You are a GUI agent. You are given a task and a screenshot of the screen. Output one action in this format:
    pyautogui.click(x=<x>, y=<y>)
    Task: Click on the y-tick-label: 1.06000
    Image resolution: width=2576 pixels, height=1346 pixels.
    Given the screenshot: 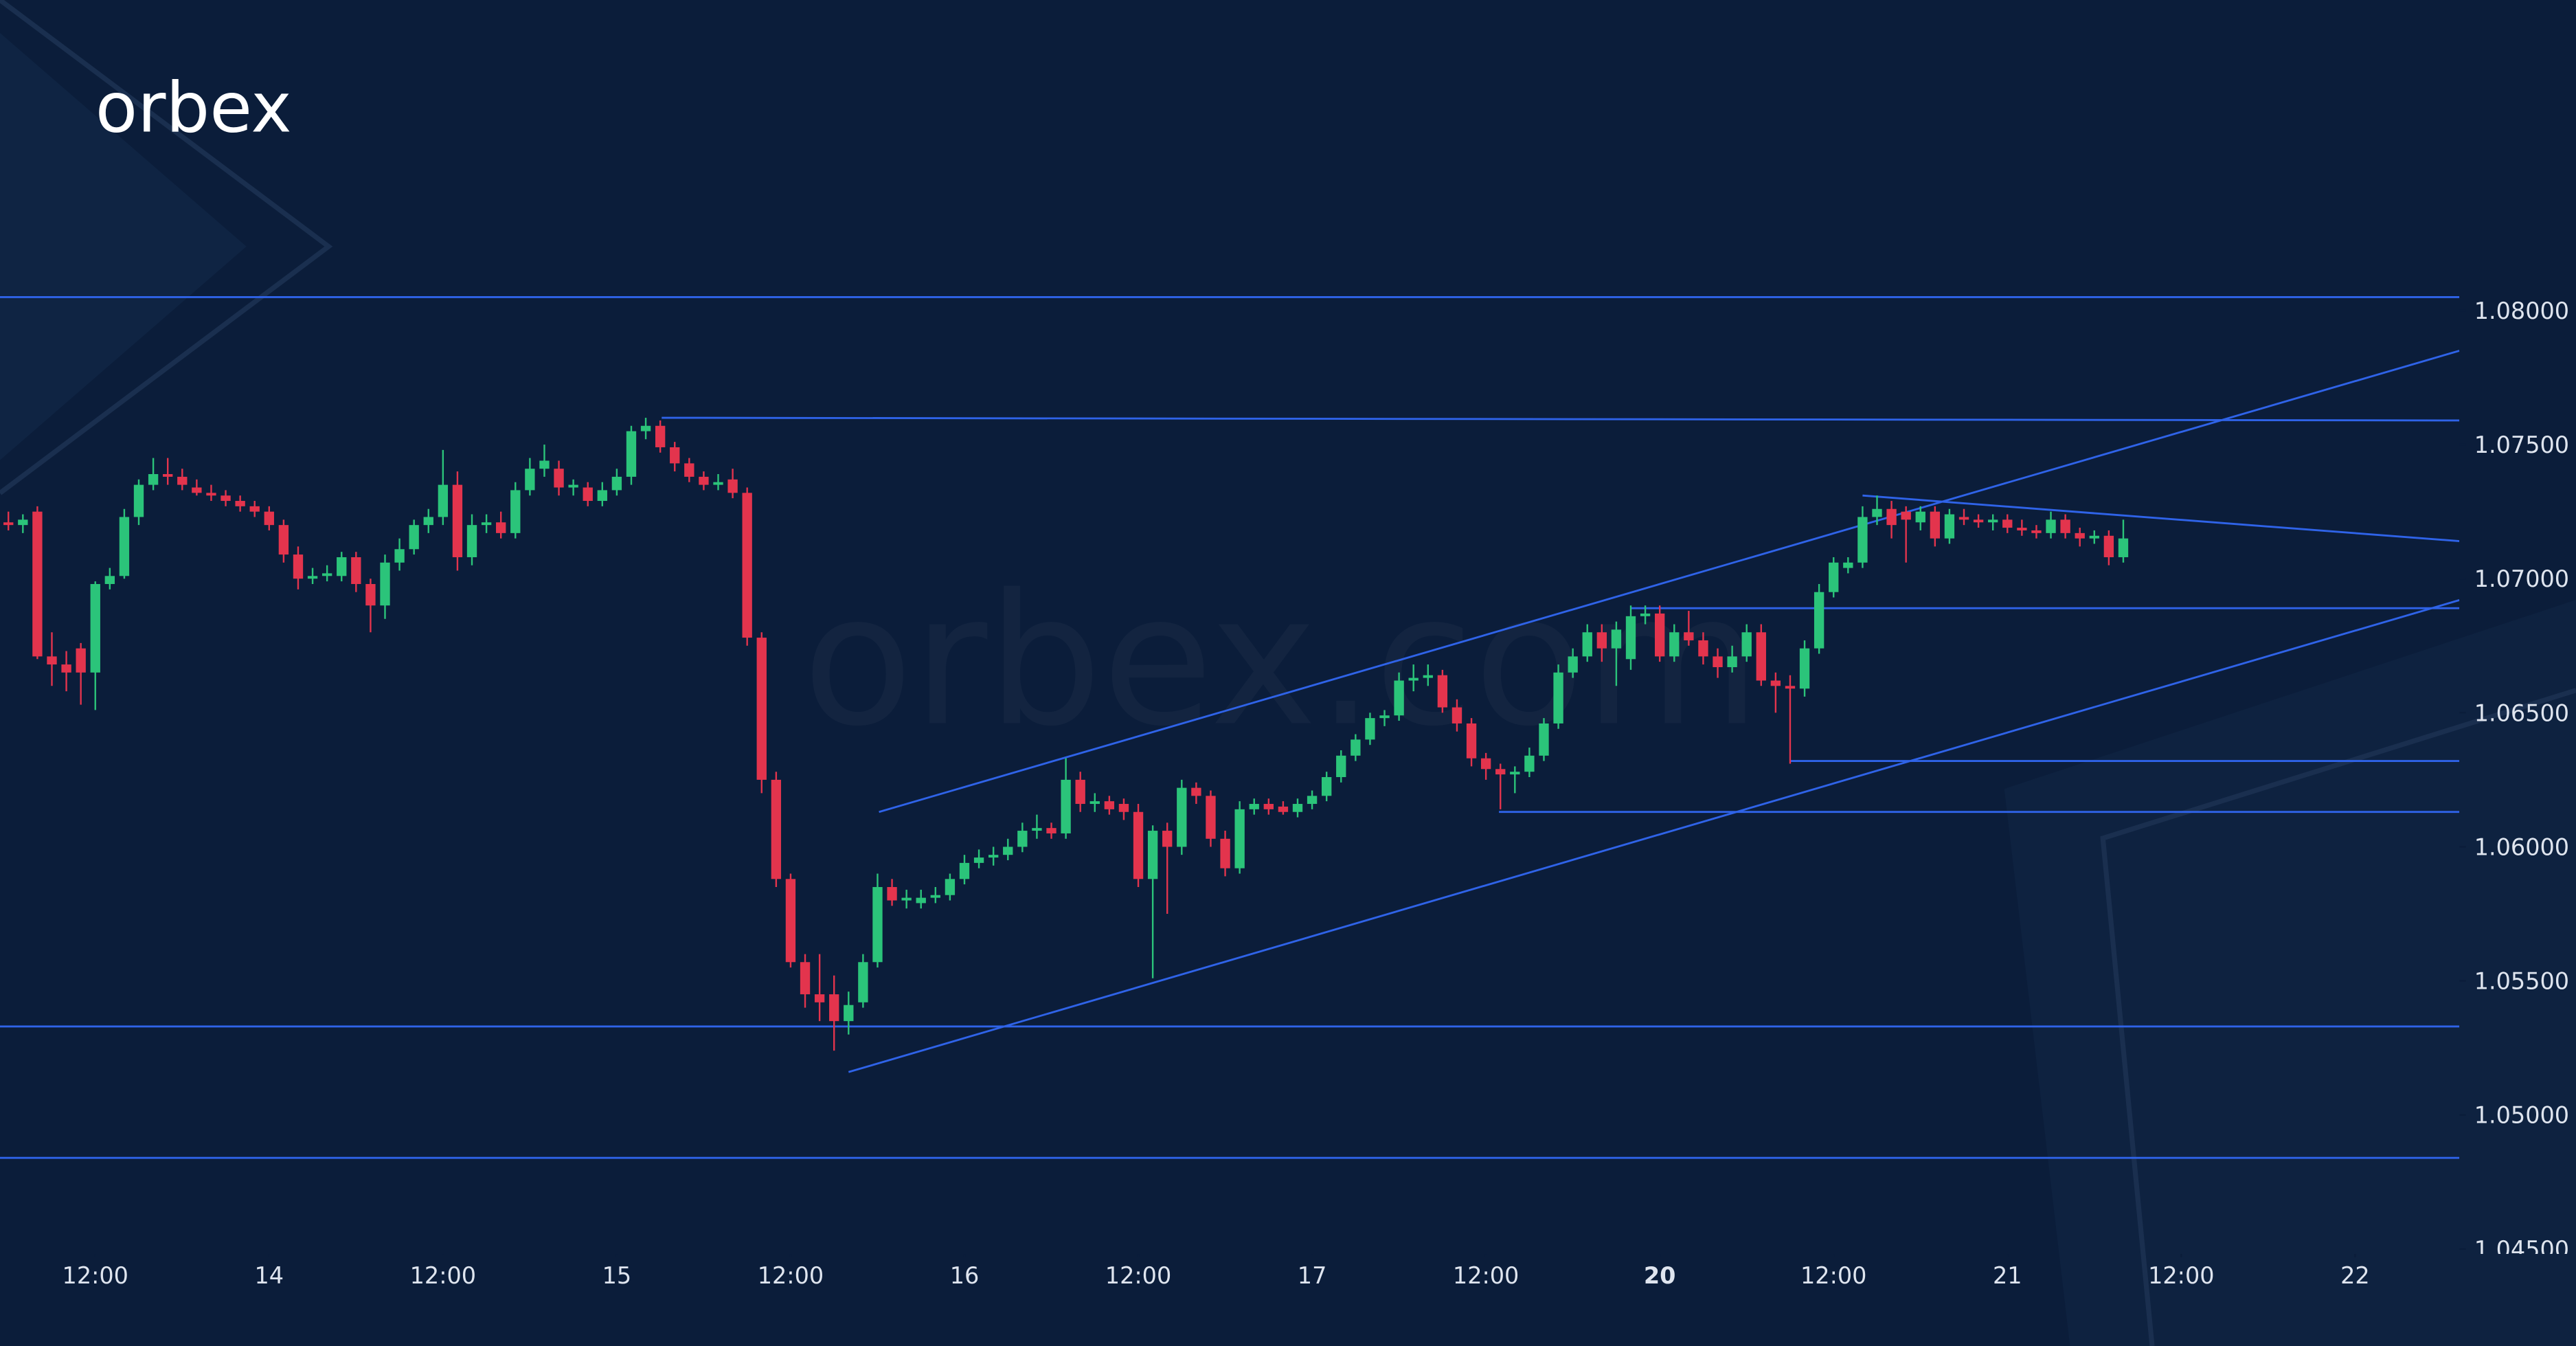 What is the action you would take?
    pyautogui.click(x=2521, y=846)
    